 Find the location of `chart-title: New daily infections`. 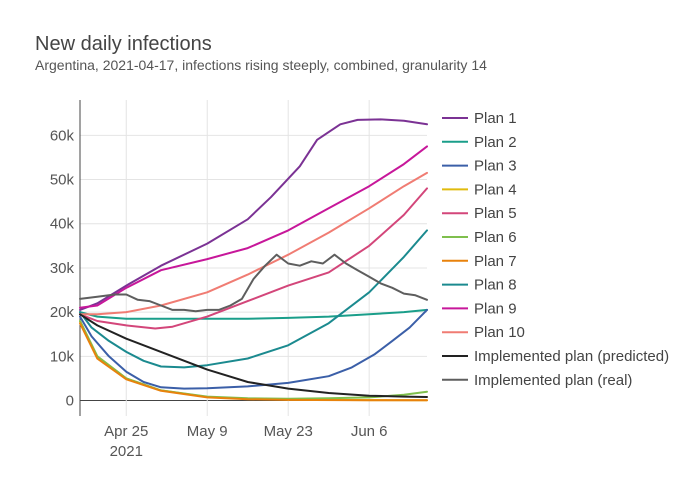

chart-title: New daily infections is located at coordinates (123, 44).